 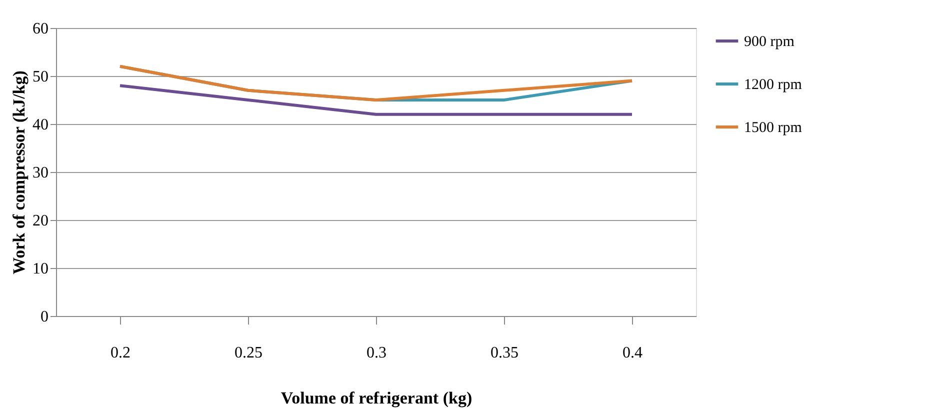 What do you see at coordinates (40, 125) in the screenshot?
I see `y-tick-label: 40` at bounding box center [40, 125].